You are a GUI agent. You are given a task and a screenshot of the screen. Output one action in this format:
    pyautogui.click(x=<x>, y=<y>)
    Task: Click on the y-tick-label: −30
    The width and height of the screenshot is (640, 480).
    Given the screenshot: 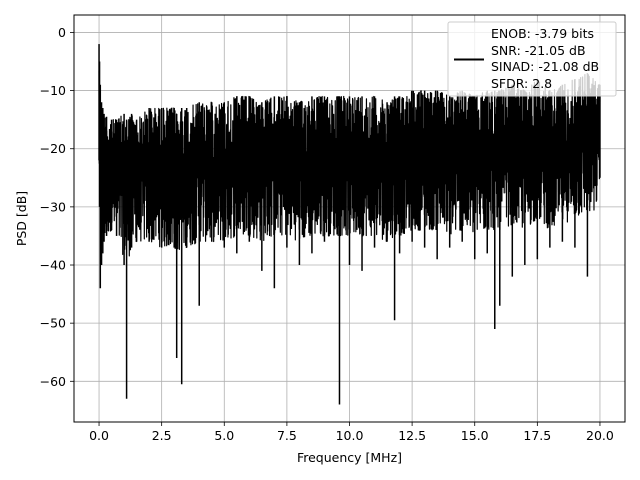 What is the action you would take?
    pyautogui.click(x=53, y=206)
    